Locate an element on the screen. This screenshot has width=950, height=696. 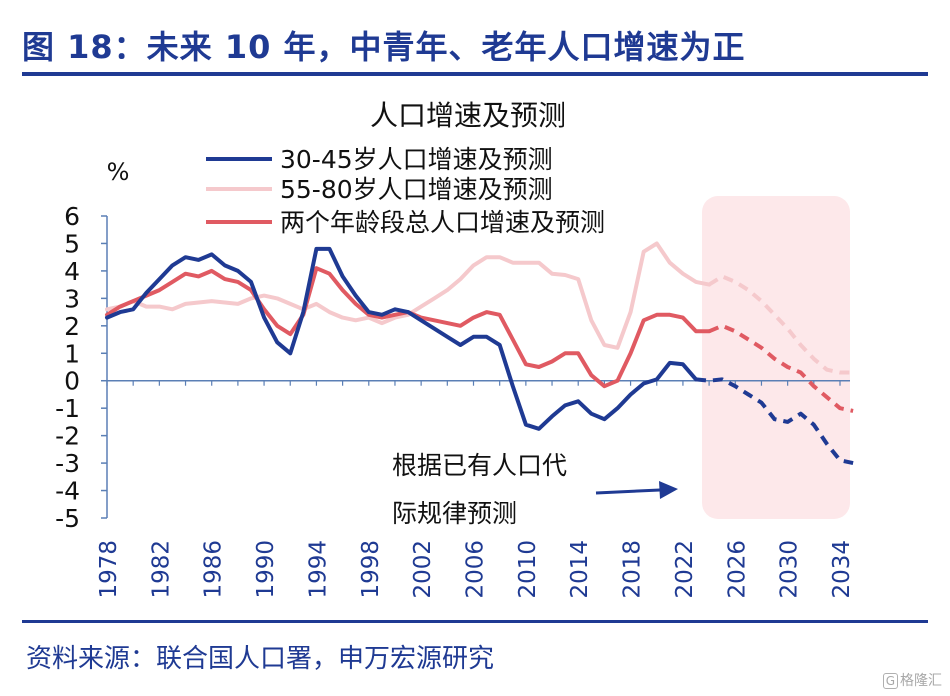
footer-divider is located at coordinates (475, 621).